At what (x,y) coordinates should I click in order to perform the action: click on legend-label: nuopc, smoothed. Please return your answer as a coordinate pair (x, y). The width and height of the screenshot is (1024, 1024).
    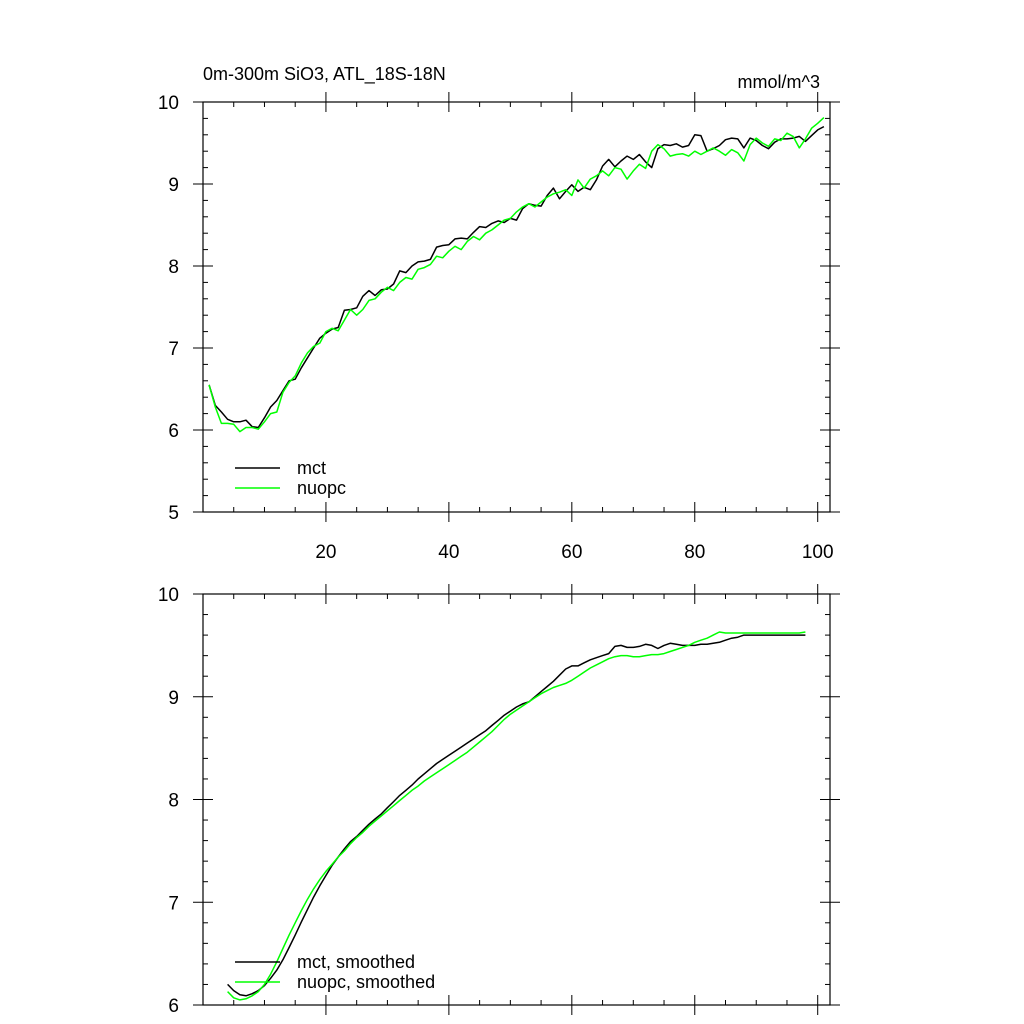
    Looking at the image, I should click on (366, 982).